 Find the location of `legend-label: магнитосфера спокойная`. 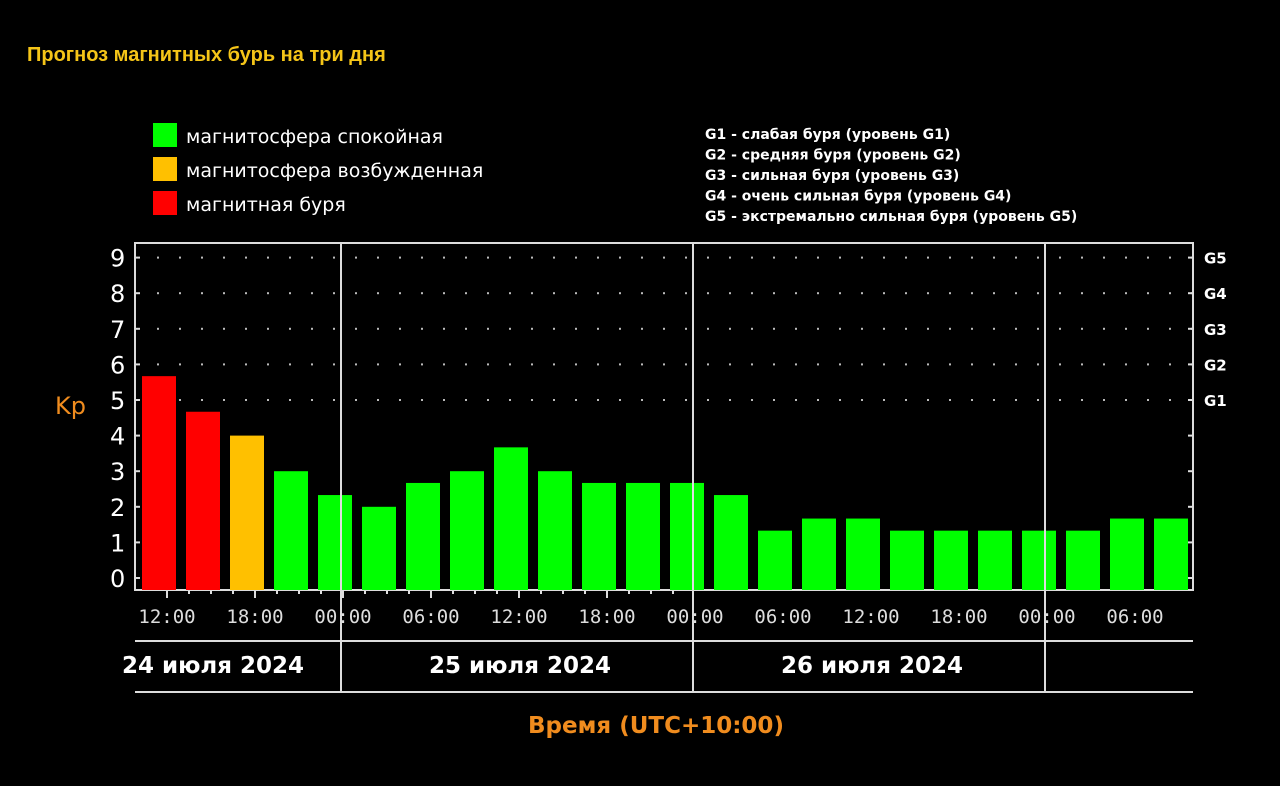

legend-label: магнитосфера спокойная is located at coordinates (314, 137).